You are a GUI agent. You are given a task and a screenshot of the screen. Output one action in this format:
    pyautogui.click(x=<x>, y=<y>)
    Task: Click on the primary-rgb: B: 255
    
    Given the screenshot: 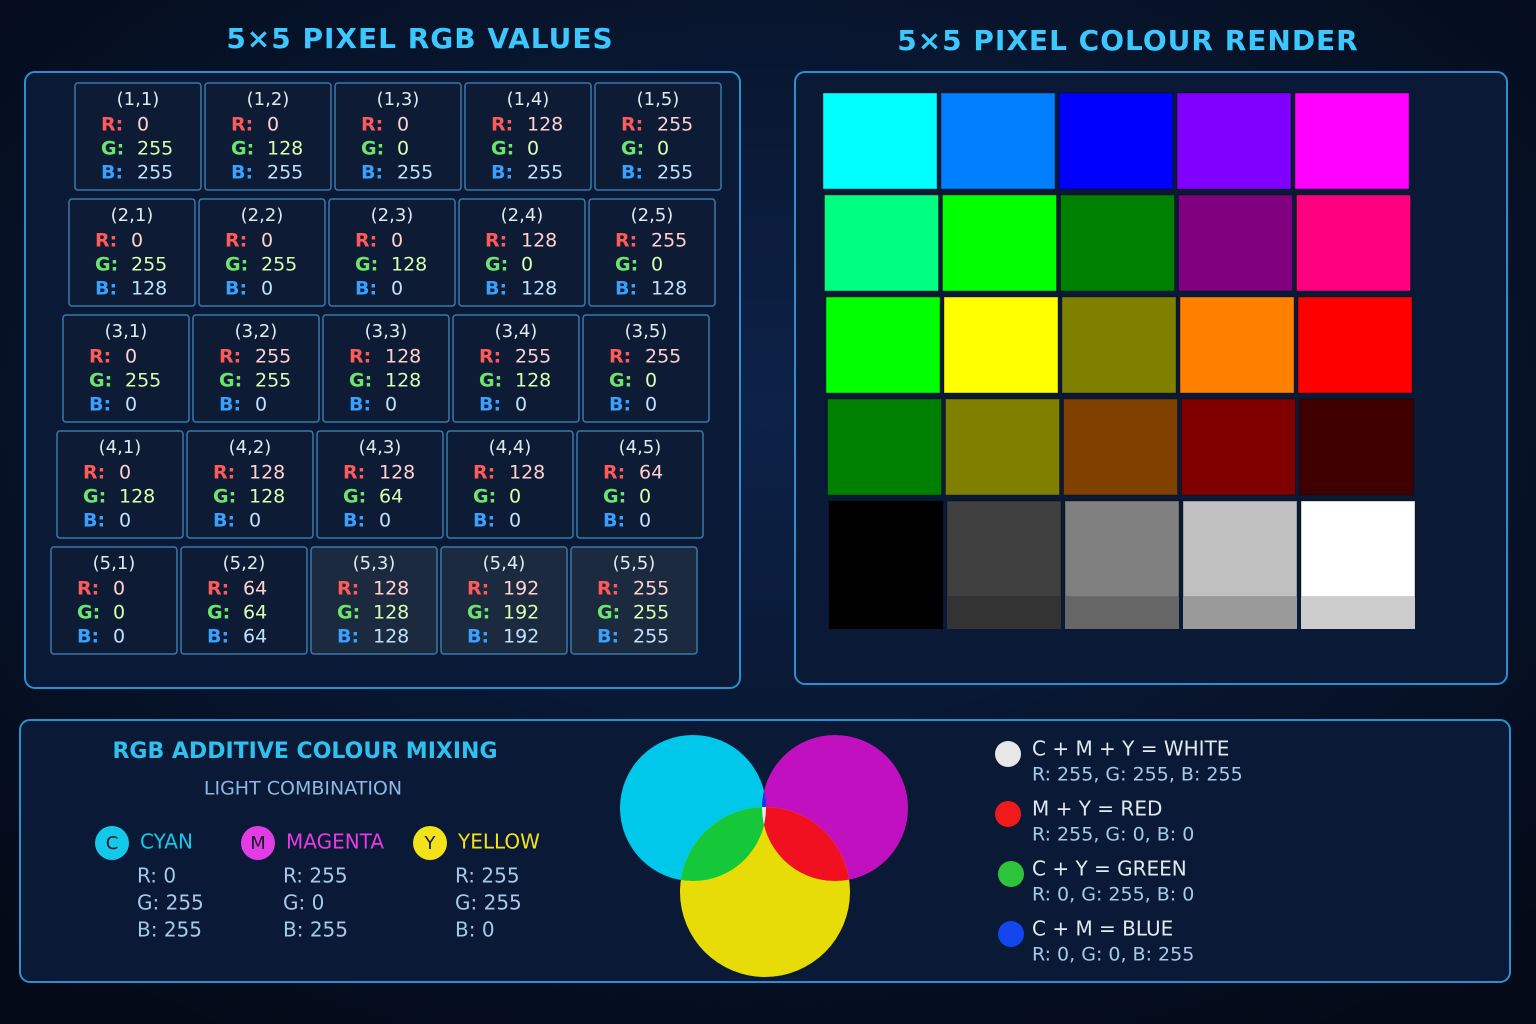 What is the action you would take?
    pyautogui.click(x=169, y=930)
    